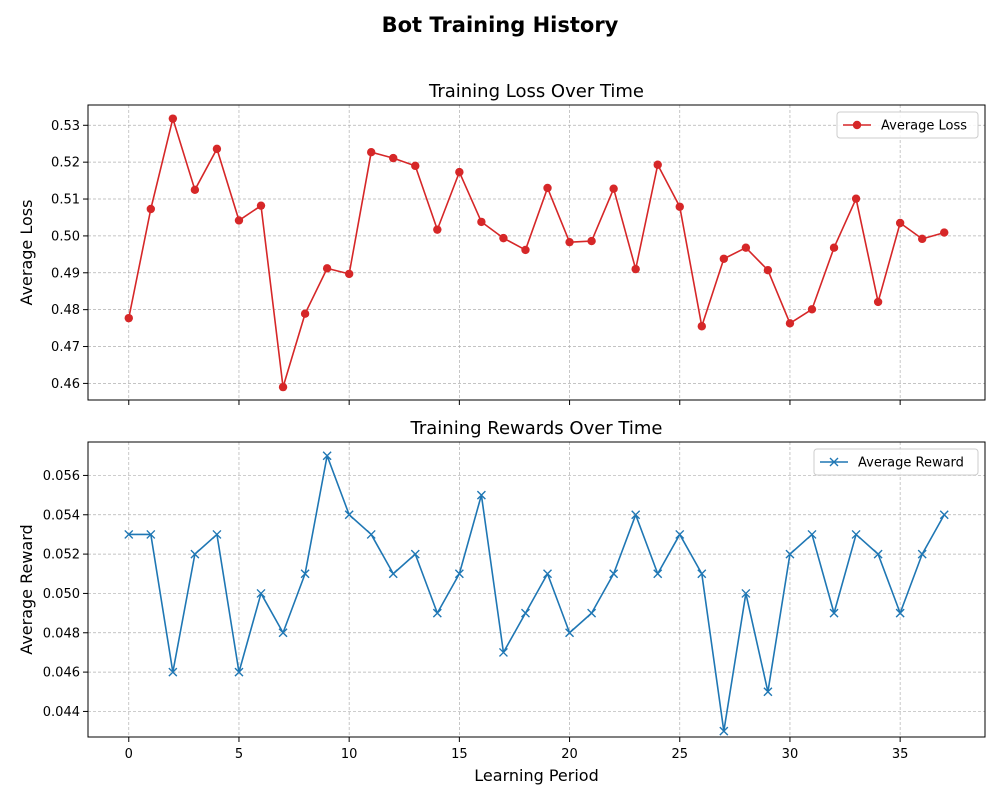  I want to click on y-tick-label: 0.53, so click(65, 126).